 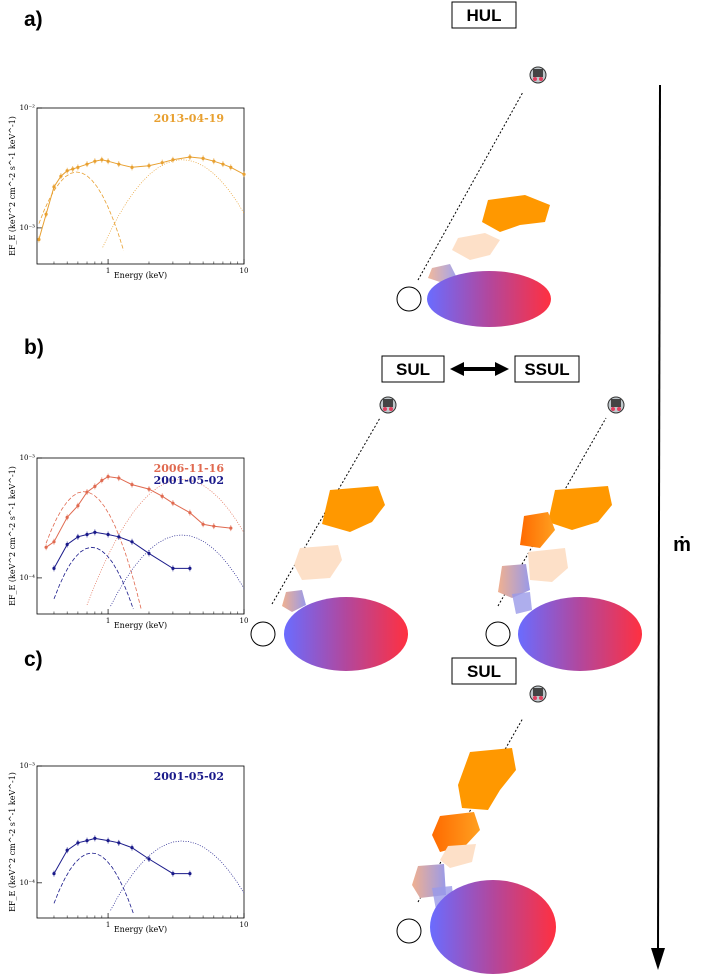 I want to click on state-label-hul: HUL, so click(x=484, y=15).